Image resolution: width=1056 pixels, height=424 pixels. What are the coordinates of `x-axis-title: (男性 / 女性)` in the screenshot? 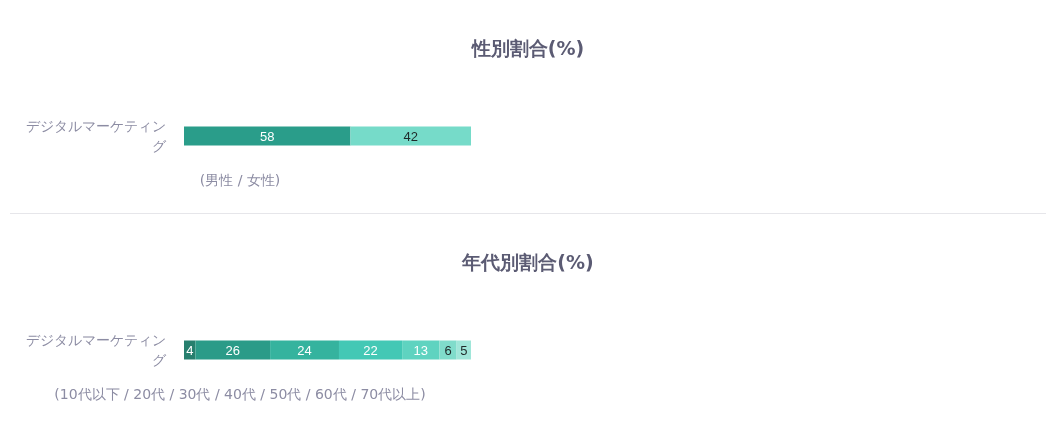 It's located at (240, 180).